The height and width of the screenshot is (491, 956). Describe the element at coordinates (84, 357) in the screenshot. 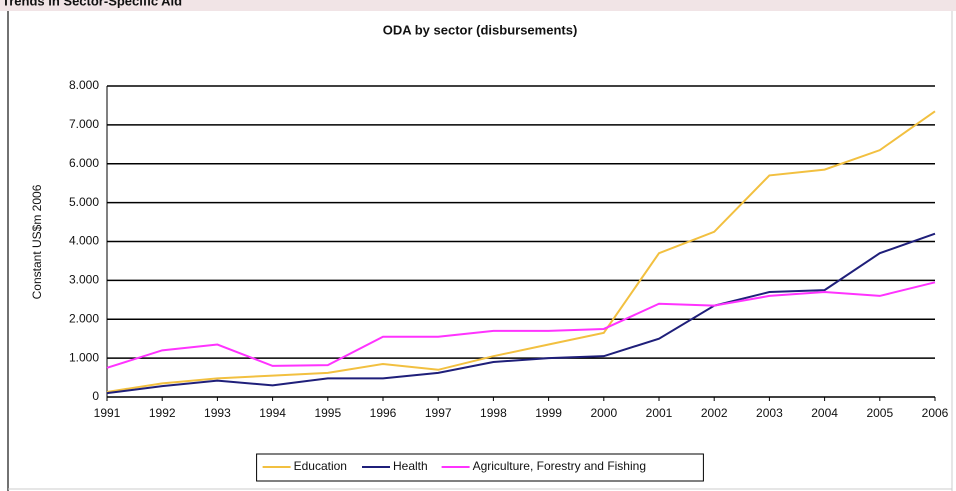

I see `y-tick-label: 1.000` at that location.